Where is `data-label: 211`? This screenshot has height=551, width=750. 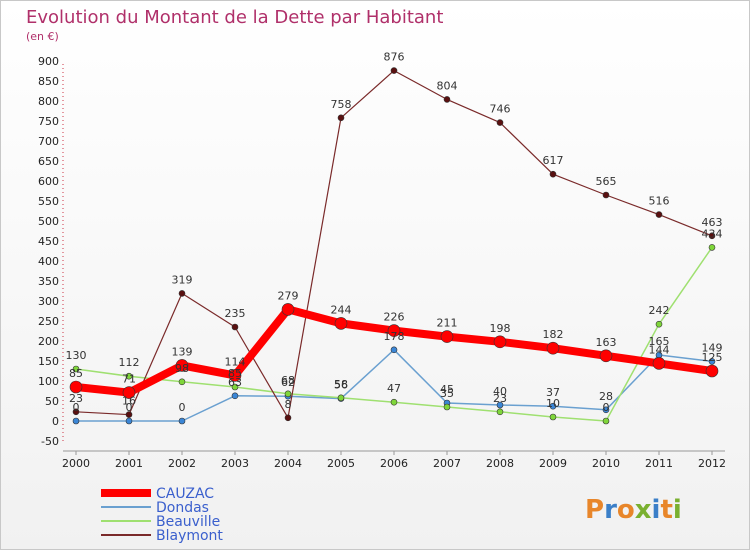
data-label: 211 is located at coordinates (447, 323).